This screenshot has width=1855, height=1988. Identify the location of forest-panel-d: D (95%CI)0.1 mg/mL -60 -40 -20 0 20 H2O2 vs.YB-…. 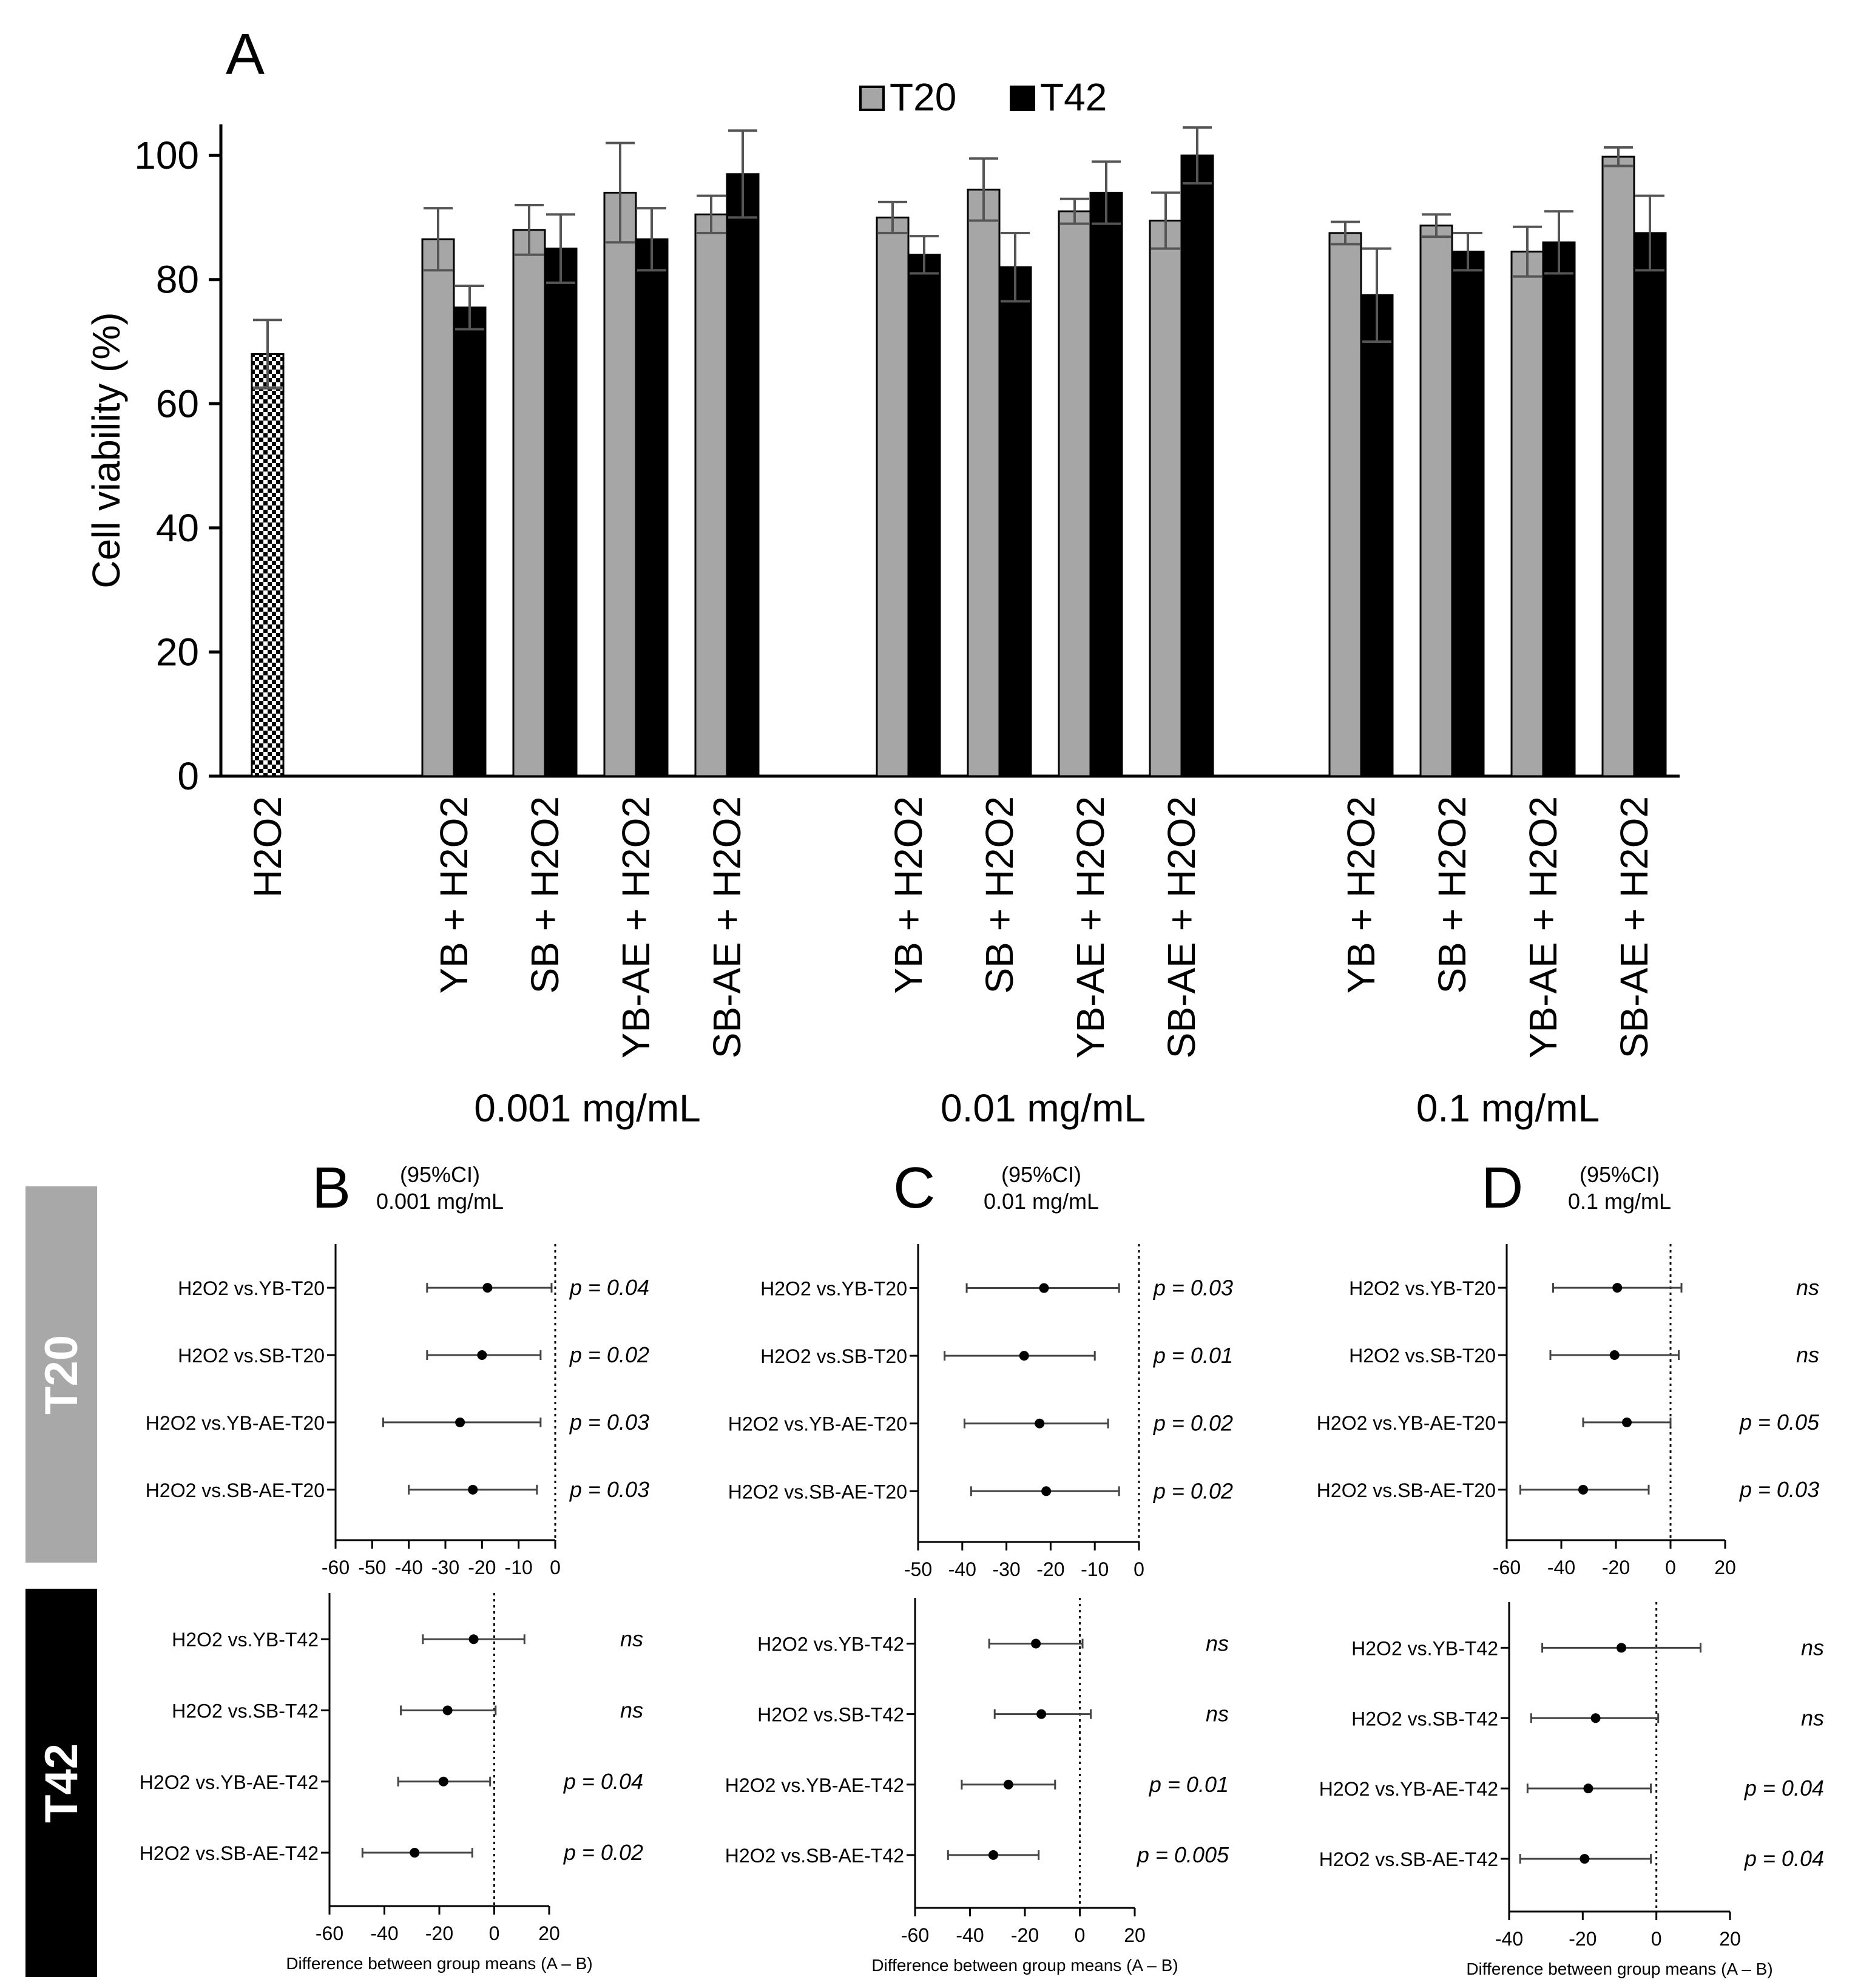
(1570, 1566).